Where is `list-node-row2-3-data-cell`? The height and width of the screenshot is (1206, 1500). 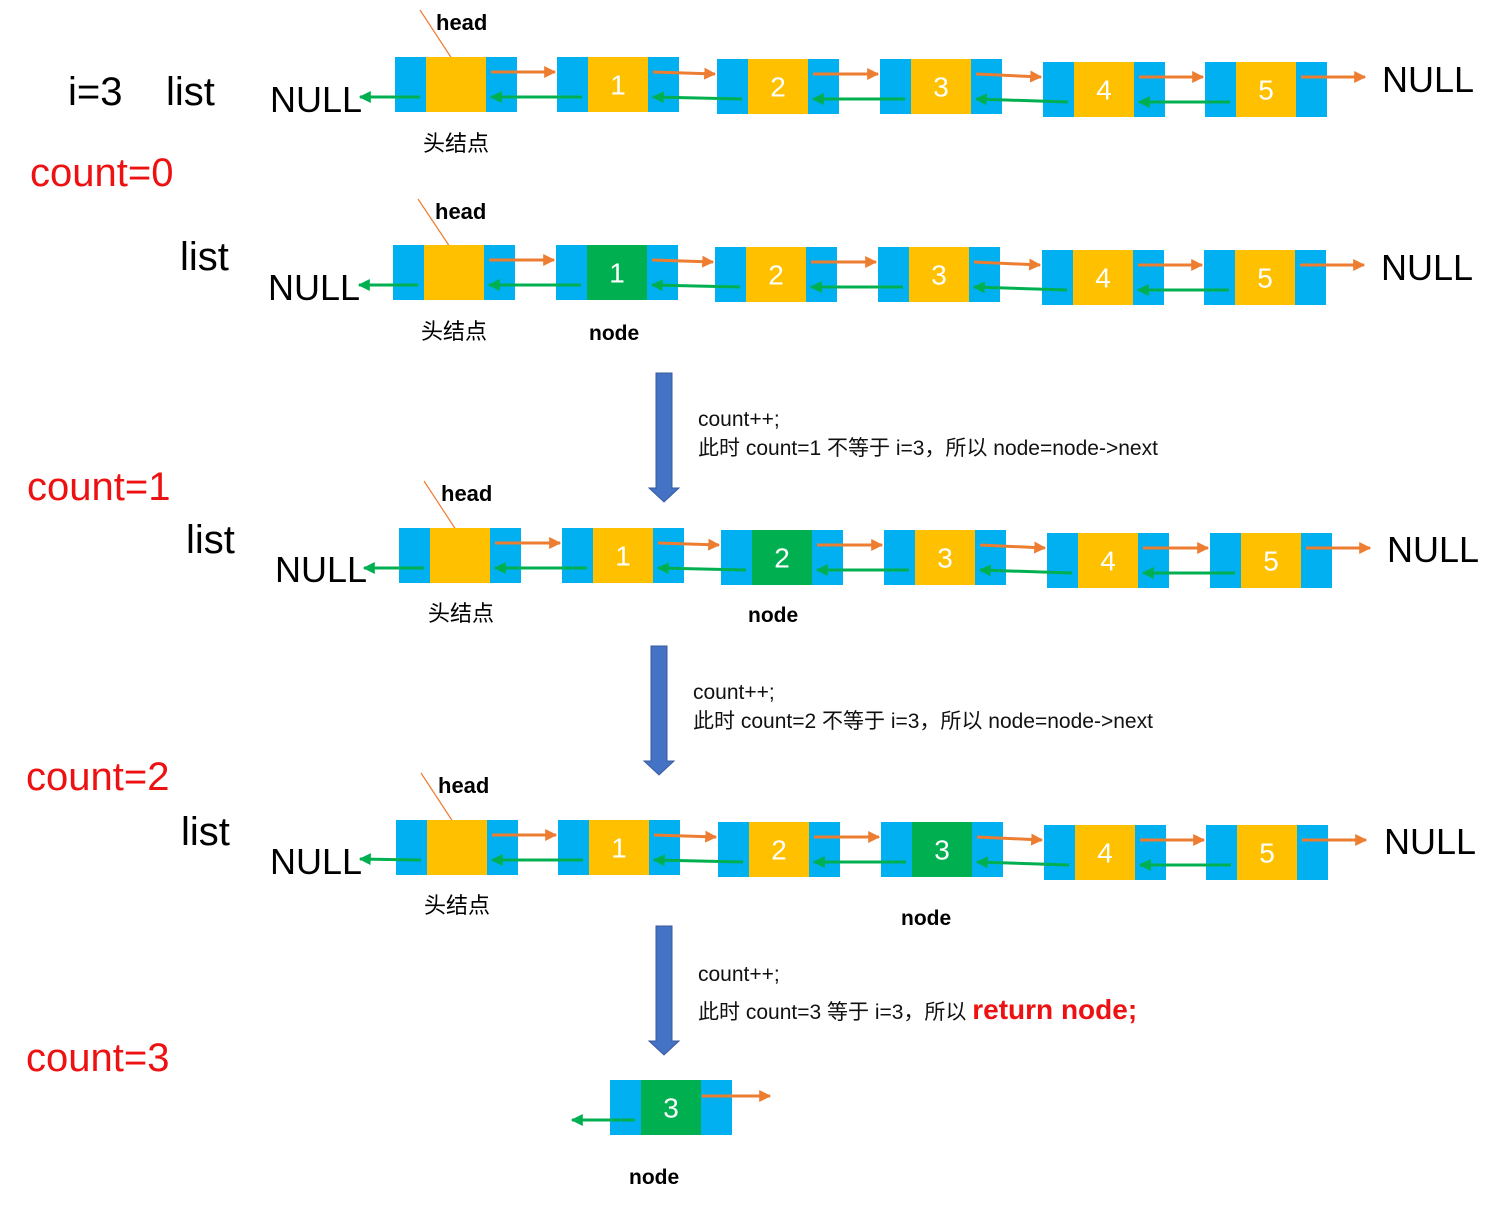 list-node-row2-3-data-cell is located at coordinates (939, 274).